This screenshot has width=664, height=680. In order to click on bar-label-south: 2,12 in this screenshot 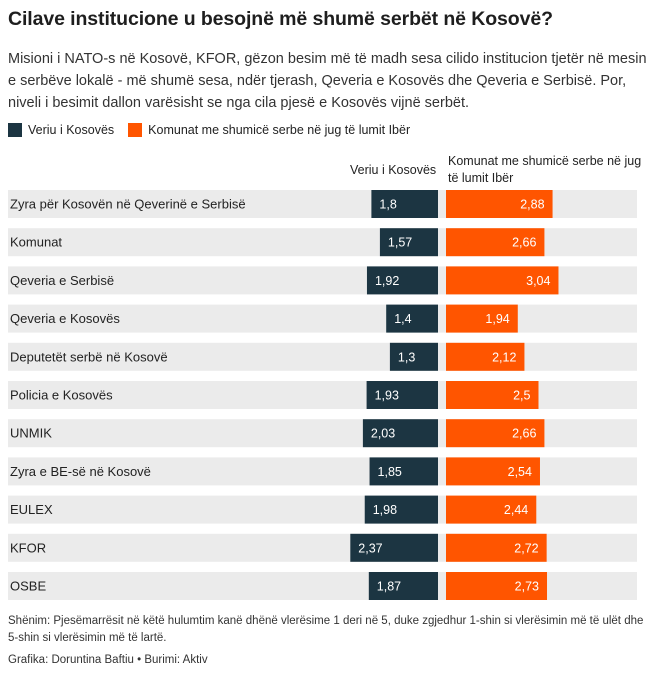, I will do `click(504, 357)`.